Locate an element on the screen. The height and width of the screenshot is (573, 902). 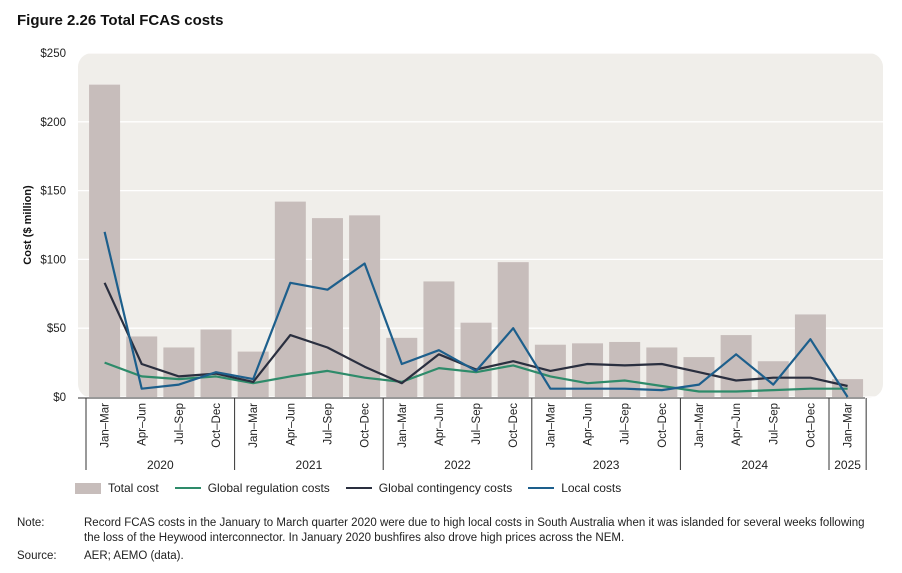
source-text: AER; AEMO (data). is located at coordinates (134, 556).